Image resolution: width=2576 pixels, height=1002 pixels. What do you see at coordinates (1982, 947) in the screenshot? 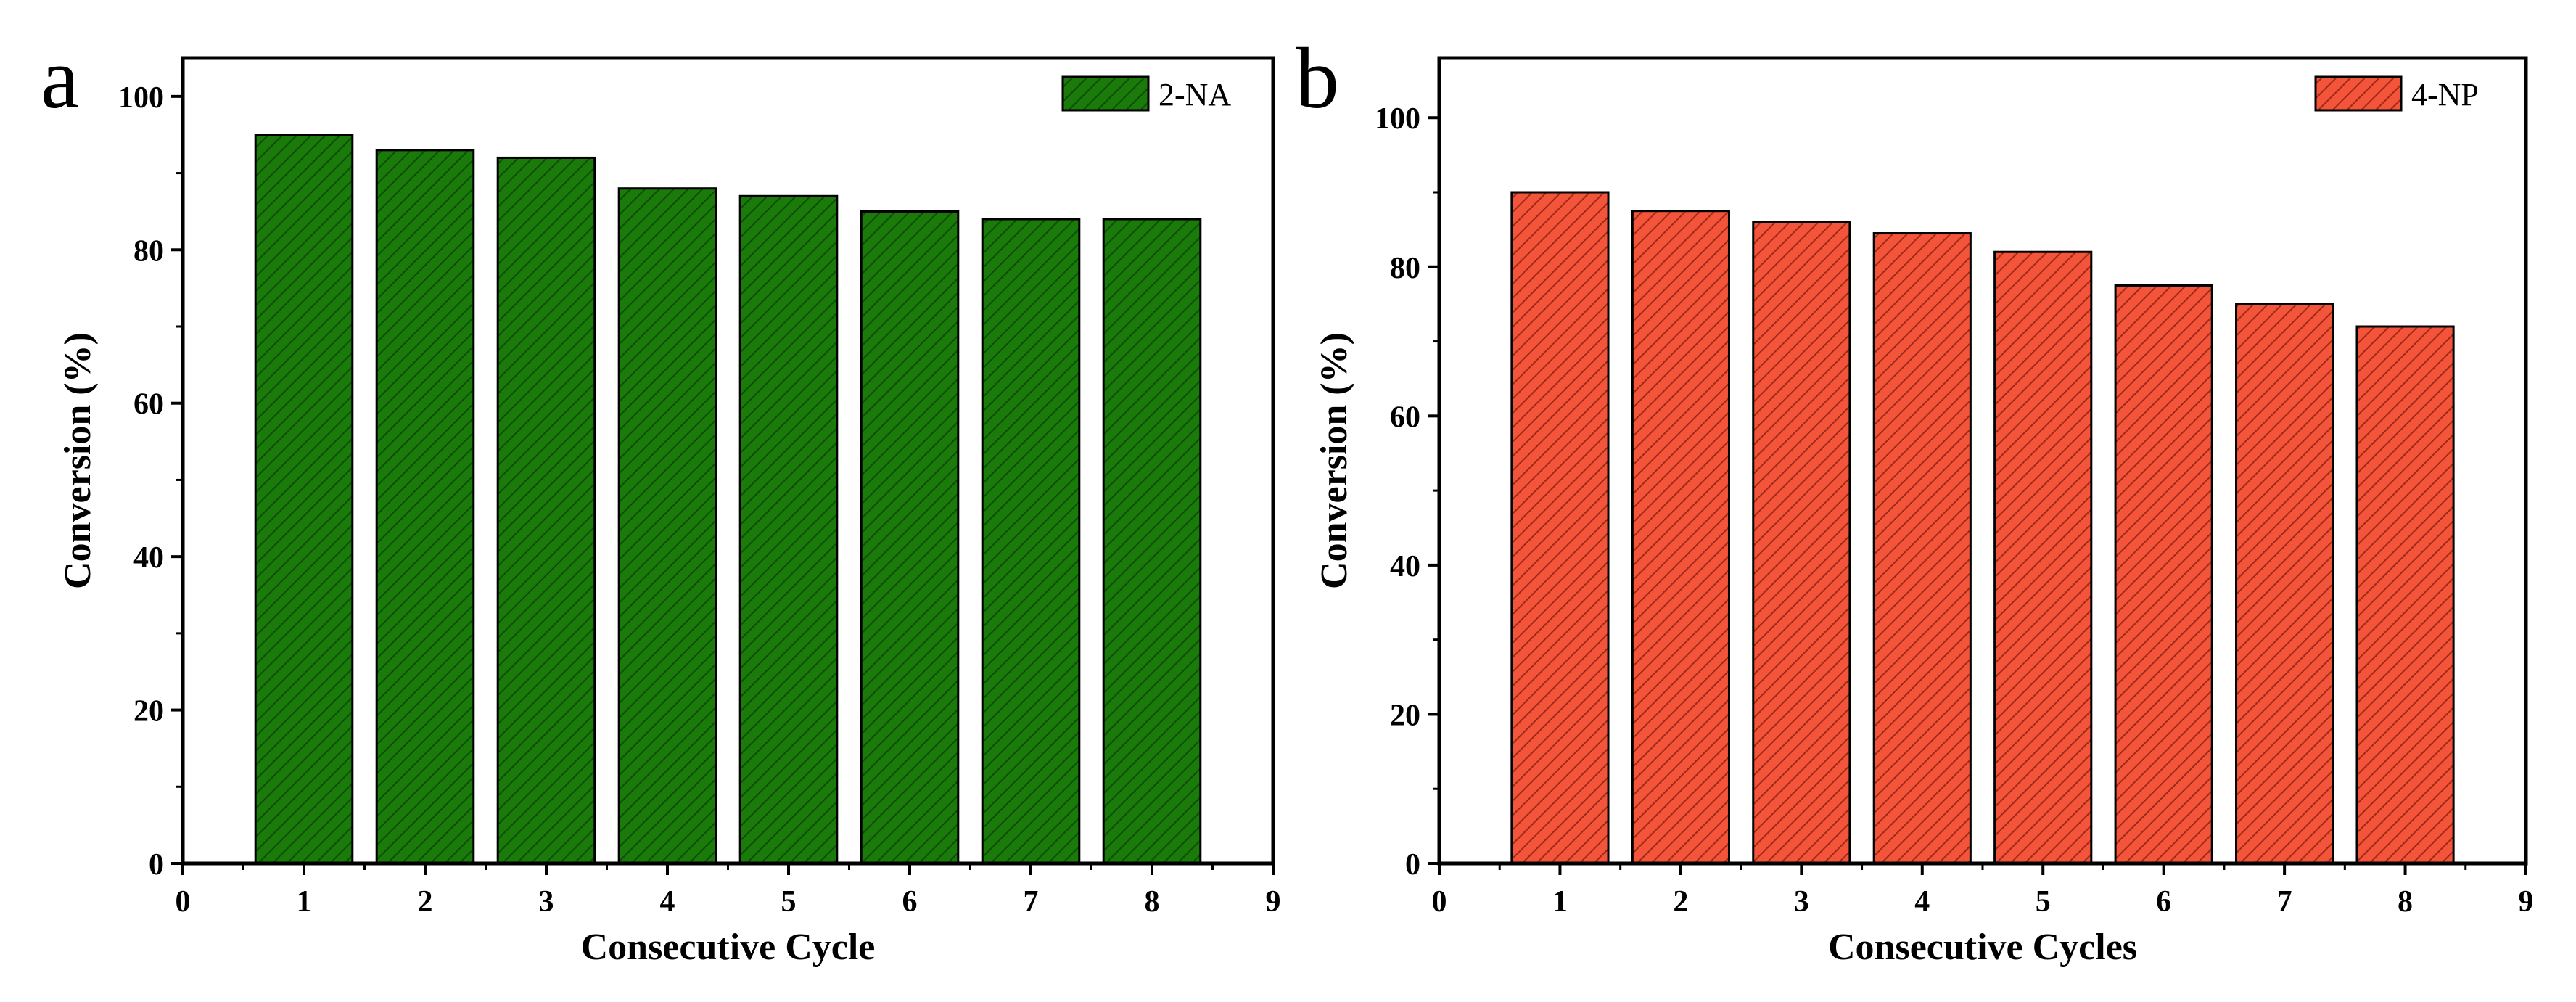
I see `x-axis-title: Consecutive Cycles` at bounding box center [1982, 947].